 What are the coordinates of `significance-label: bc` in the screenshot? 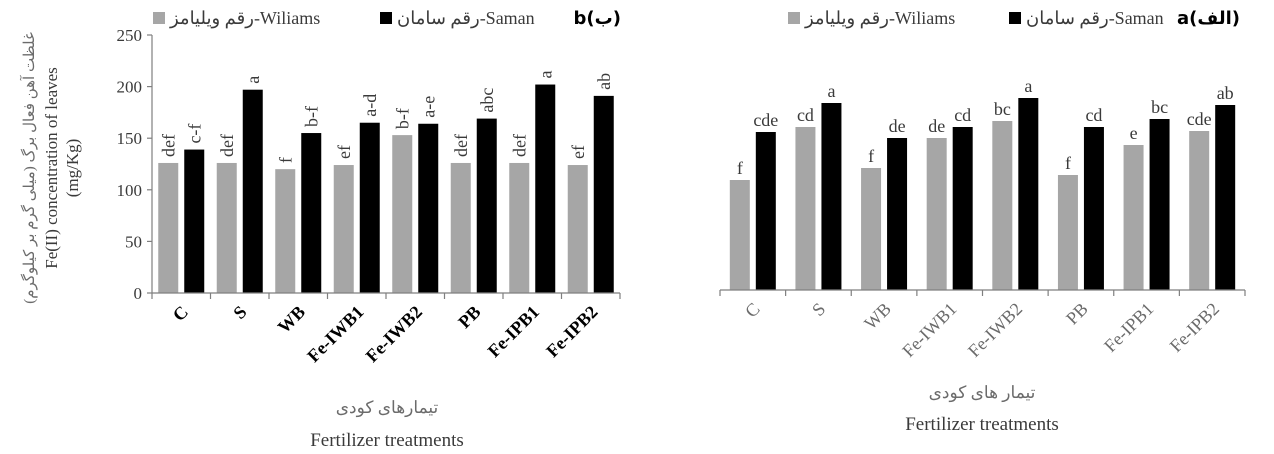 It's located at (1159, 107).